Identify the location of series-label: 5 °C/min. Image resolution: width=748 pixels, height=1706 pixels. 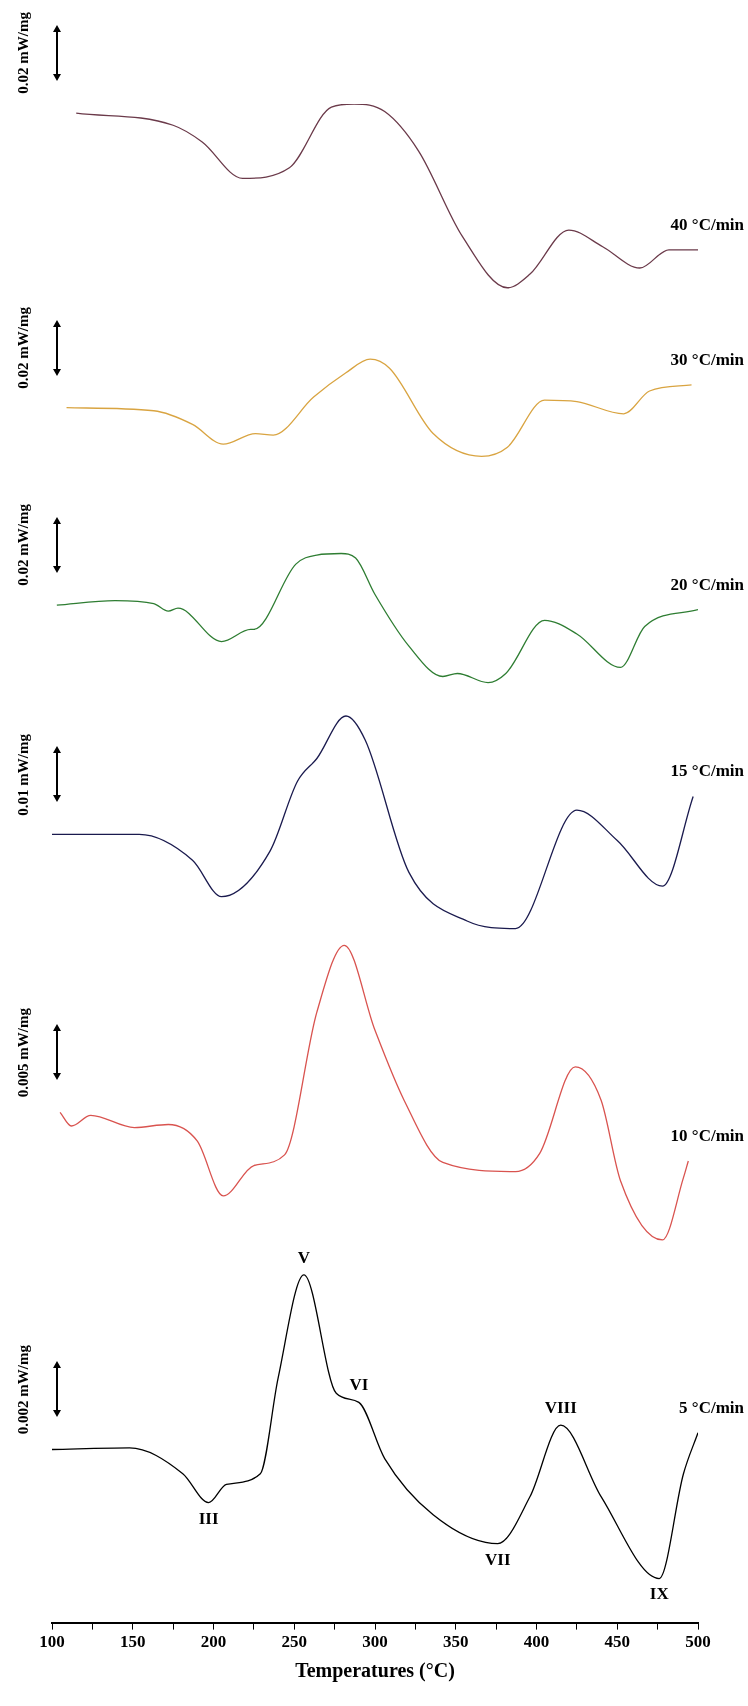
(712, 1407).